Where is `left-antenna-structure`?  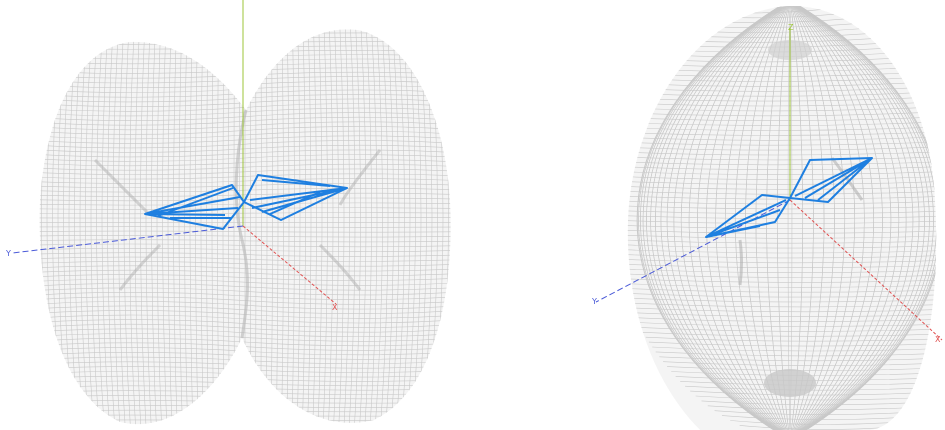 left-antenna-structure is located at coordinates (246, 202).